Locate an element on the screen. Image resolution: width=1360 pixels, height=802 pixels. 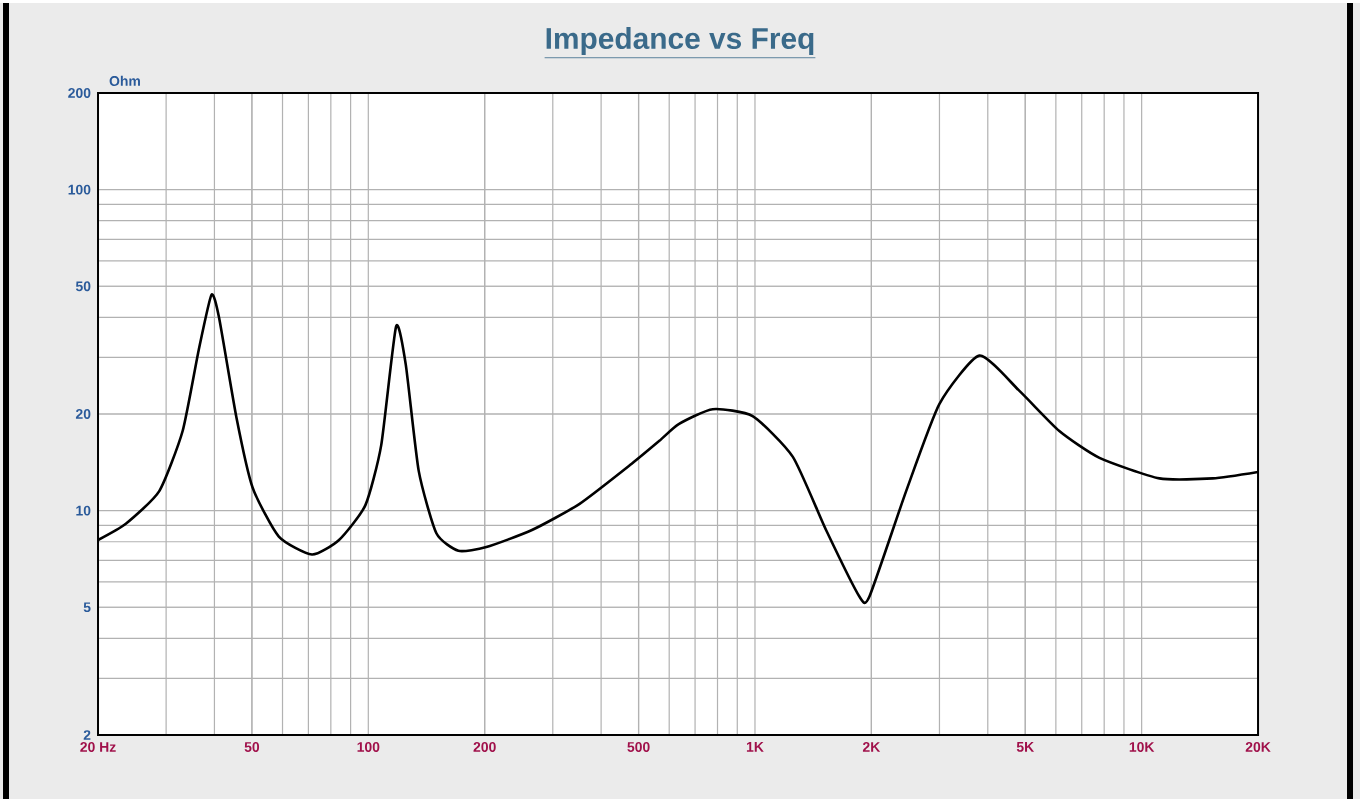
chart-title: Impedance vs Freq is located at coordinates (680, 41).